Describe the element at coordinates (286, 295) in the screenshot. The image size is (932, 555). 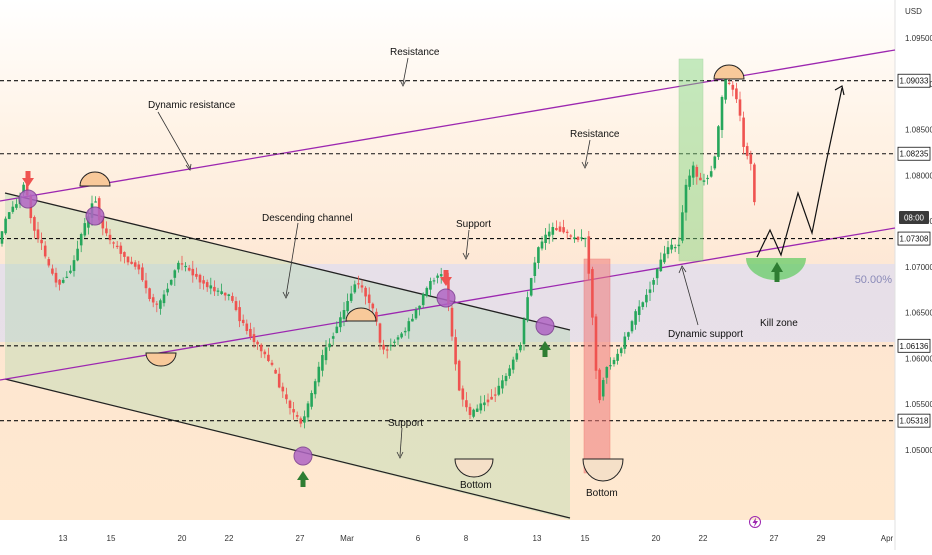
I see `pointer-head` at that location.